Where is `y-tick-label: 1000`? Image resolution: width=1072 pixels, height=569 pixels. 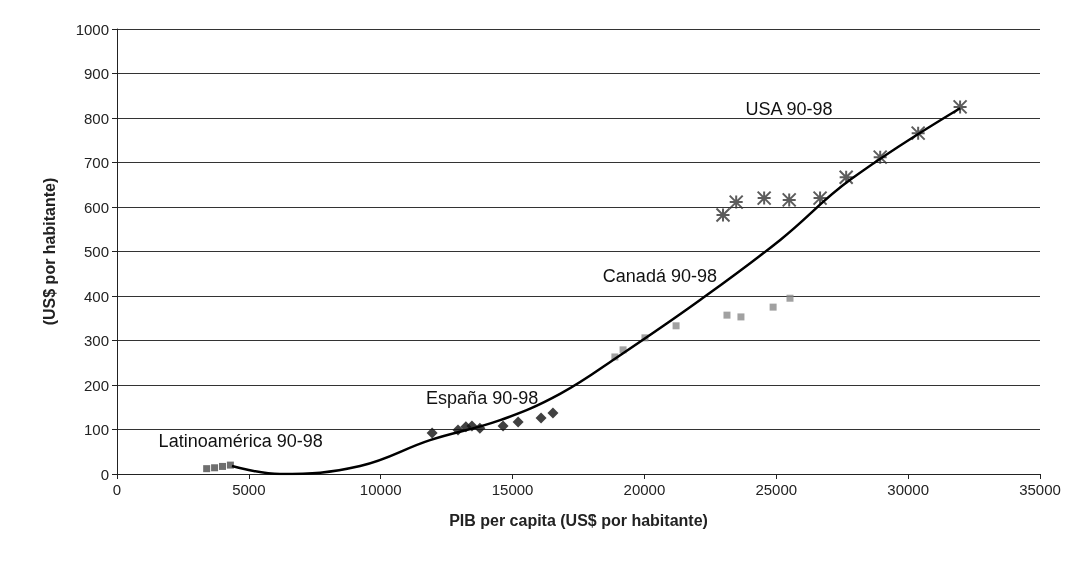
y-tick-label: 1000 is located at coordinates (92, 29).